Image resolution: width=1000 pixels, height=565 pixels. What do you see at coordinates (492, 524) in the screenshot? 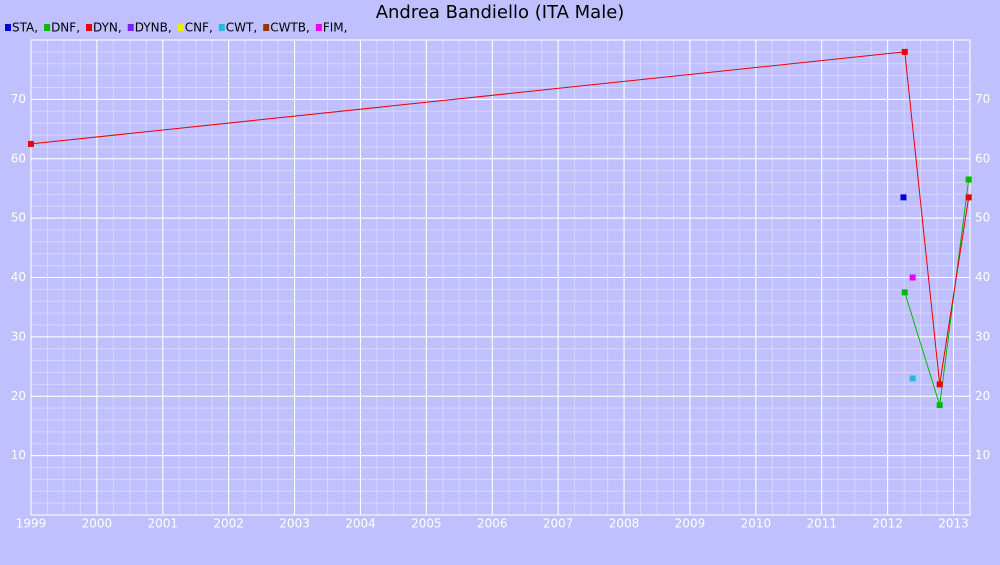
I see `x-tick-label: 2006` at bounding box center [492, 524].